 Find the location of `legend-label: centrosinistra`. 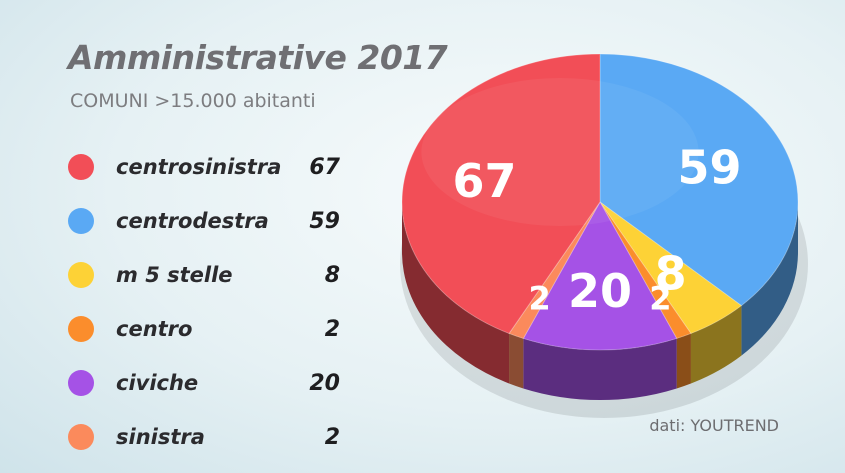

legend-label: centrosinistra is located at coordinates (199, 167).